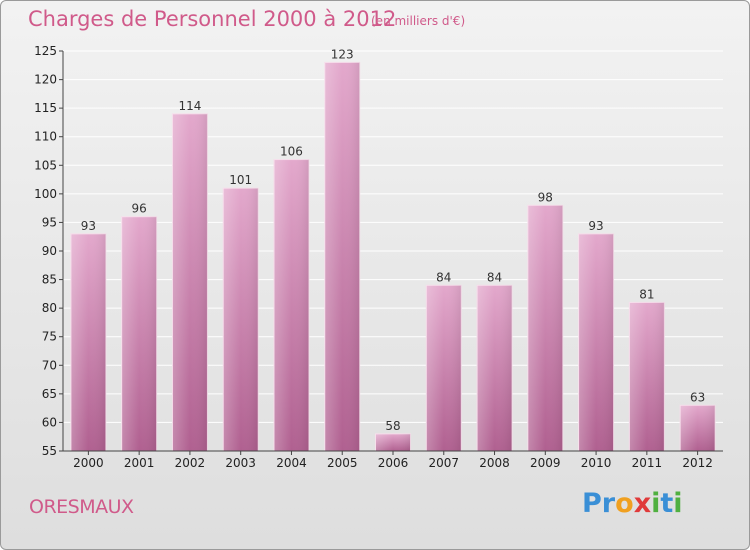 The image size is (750, 550). What do you see at coordinates (291, 463) in the screenshot?
I see `x-tick-label-2004: 2004` at bounding box center [291, 463].